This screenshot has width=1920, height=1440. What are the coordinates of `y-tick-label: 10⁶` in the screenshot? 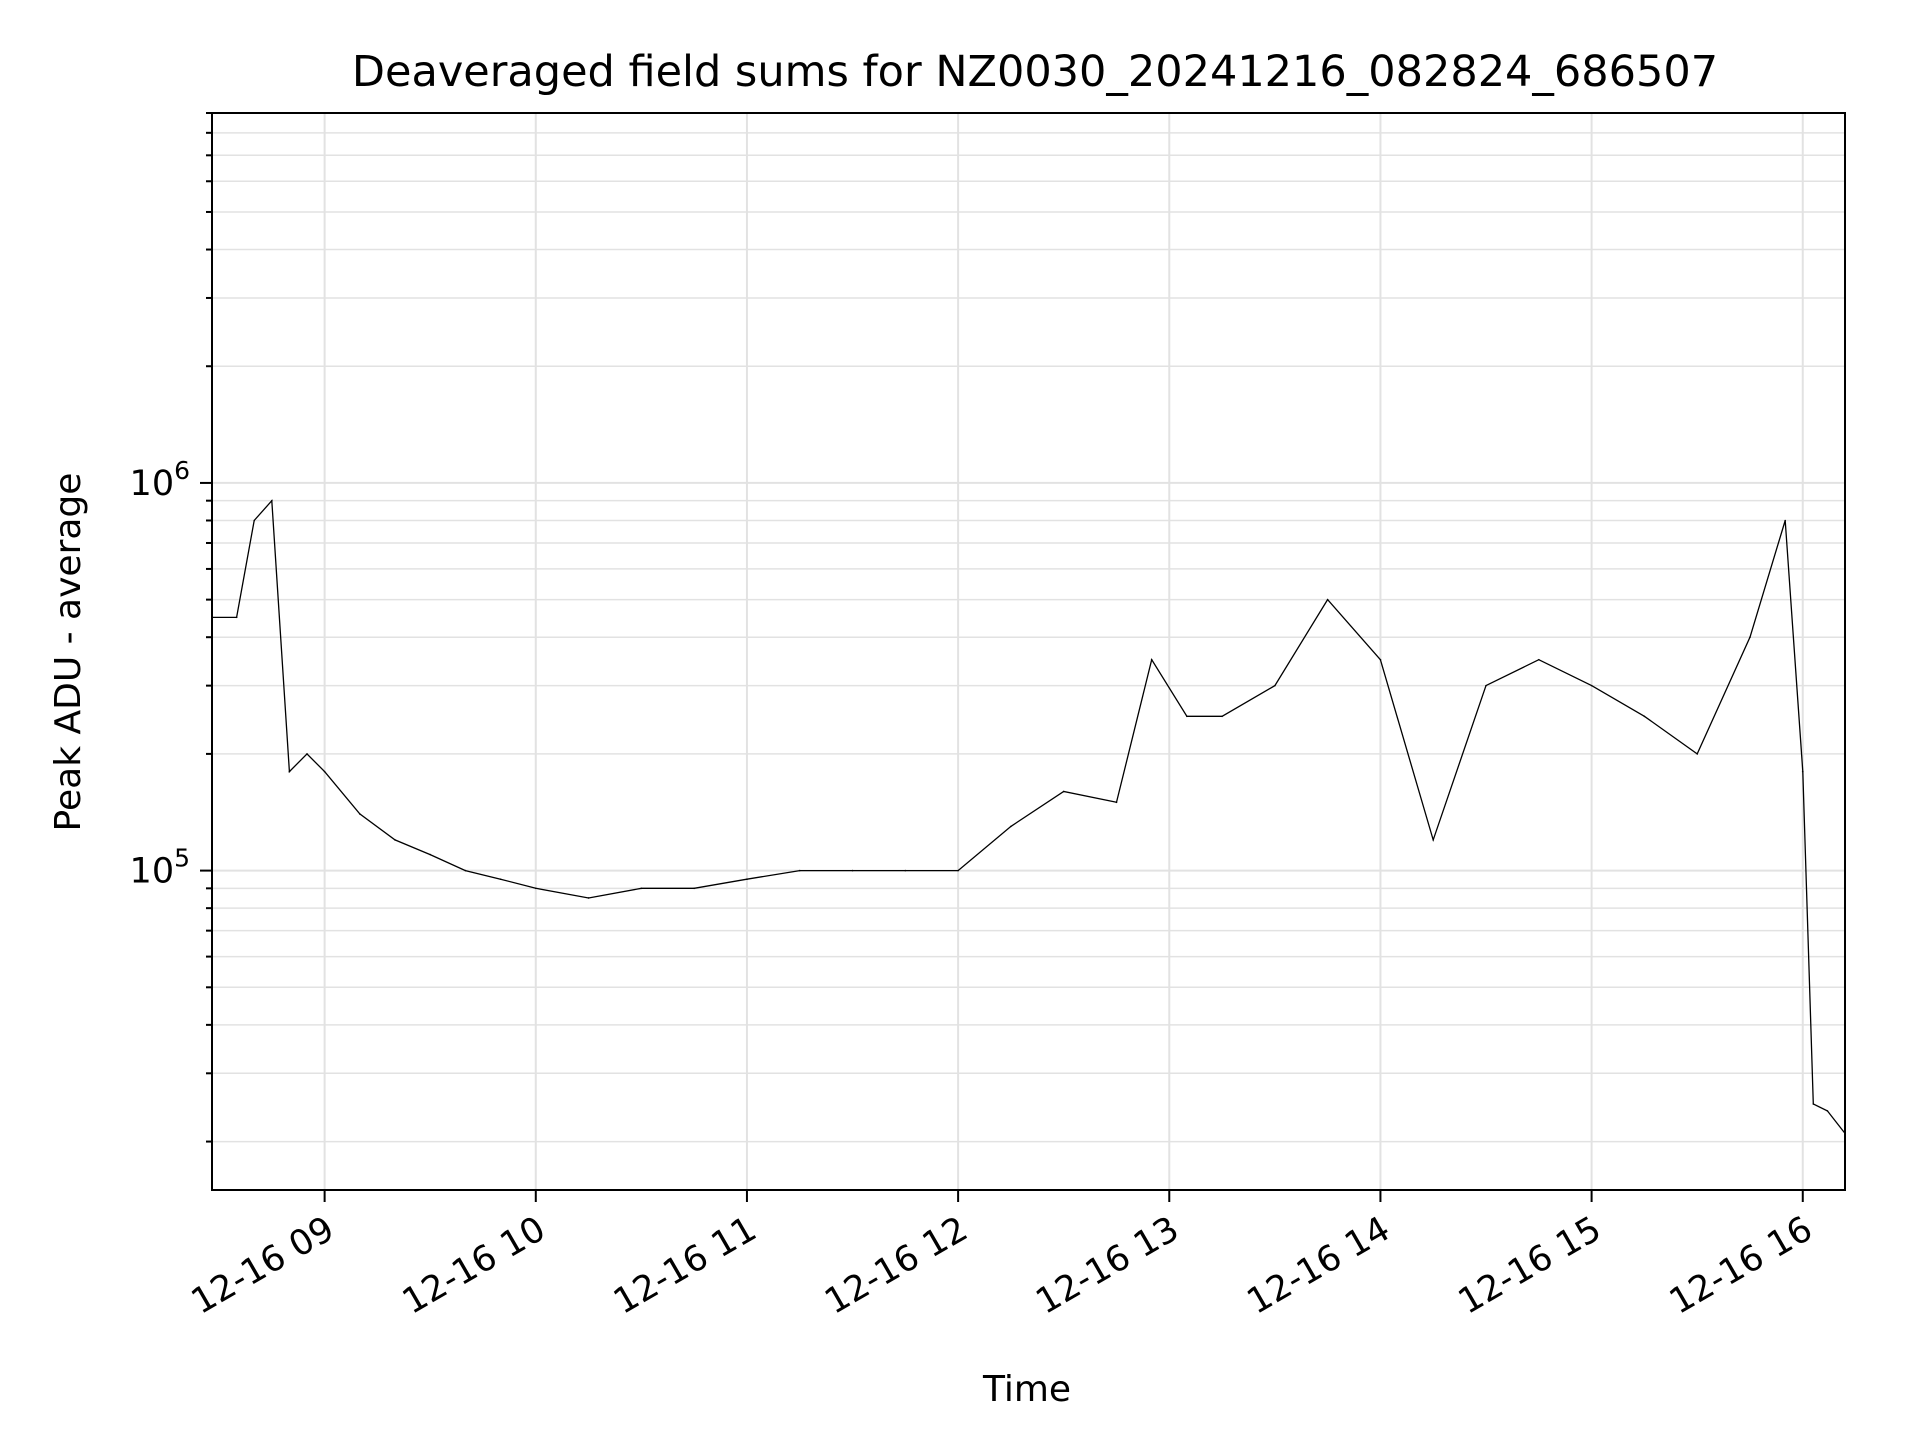 It's located at (160, 480).